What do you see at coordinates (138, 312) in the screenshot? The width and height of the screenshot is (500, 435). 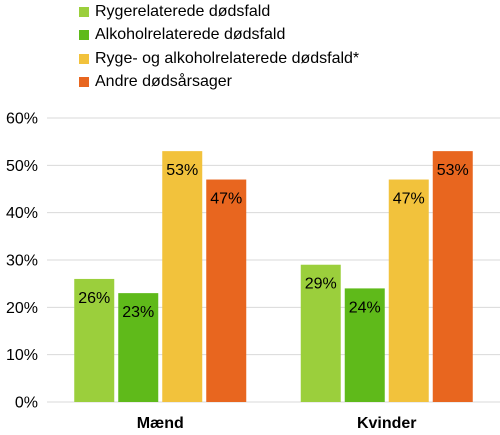 I see `data-label: 23%` at bounding box center [138, 312].